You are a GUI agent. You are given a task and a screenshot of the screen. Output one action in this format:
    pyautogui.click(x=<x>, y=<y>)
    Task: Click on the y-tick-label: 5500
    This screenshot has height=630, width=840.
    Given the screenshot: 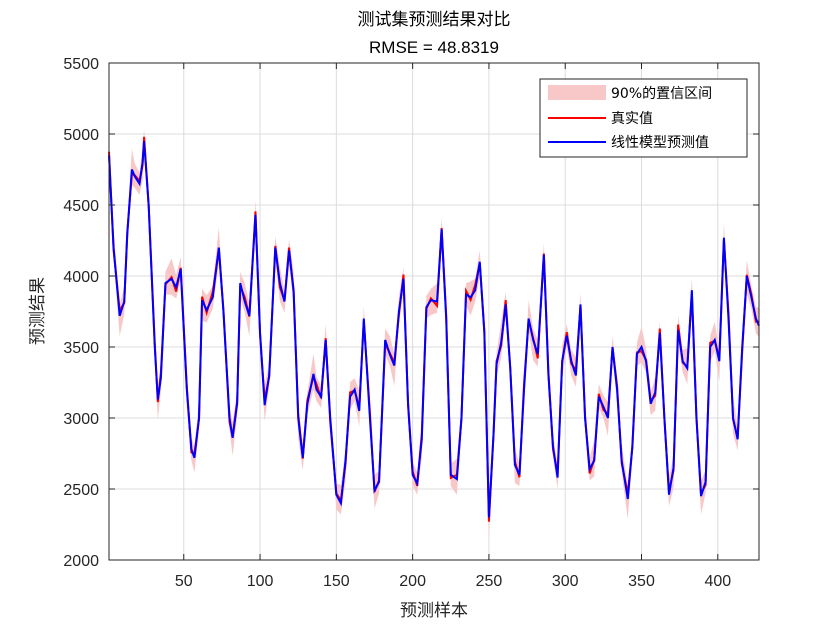 What is the action you would take?
    pyautogui.click(x=81, y=64)
    